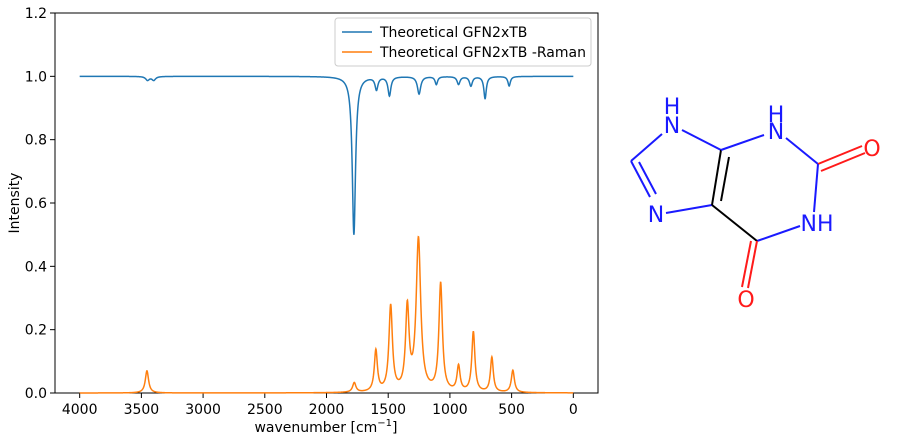  What do you see at coordinates (388, 410) in the screenshot?
I see `x-tick-label: 1500` at bounding box center [388, 410].